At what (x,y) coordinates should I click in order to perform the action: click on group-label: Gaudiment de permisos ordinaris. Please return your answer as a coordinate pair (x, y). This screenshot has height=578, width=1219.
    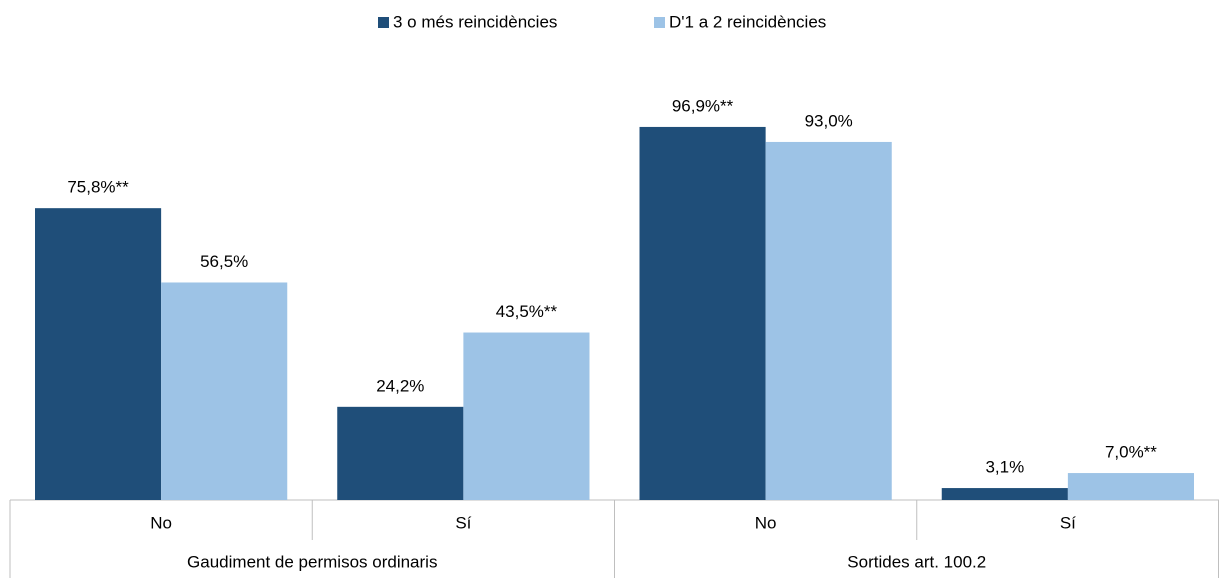
    Looking at the image, I should click on (312, 561).